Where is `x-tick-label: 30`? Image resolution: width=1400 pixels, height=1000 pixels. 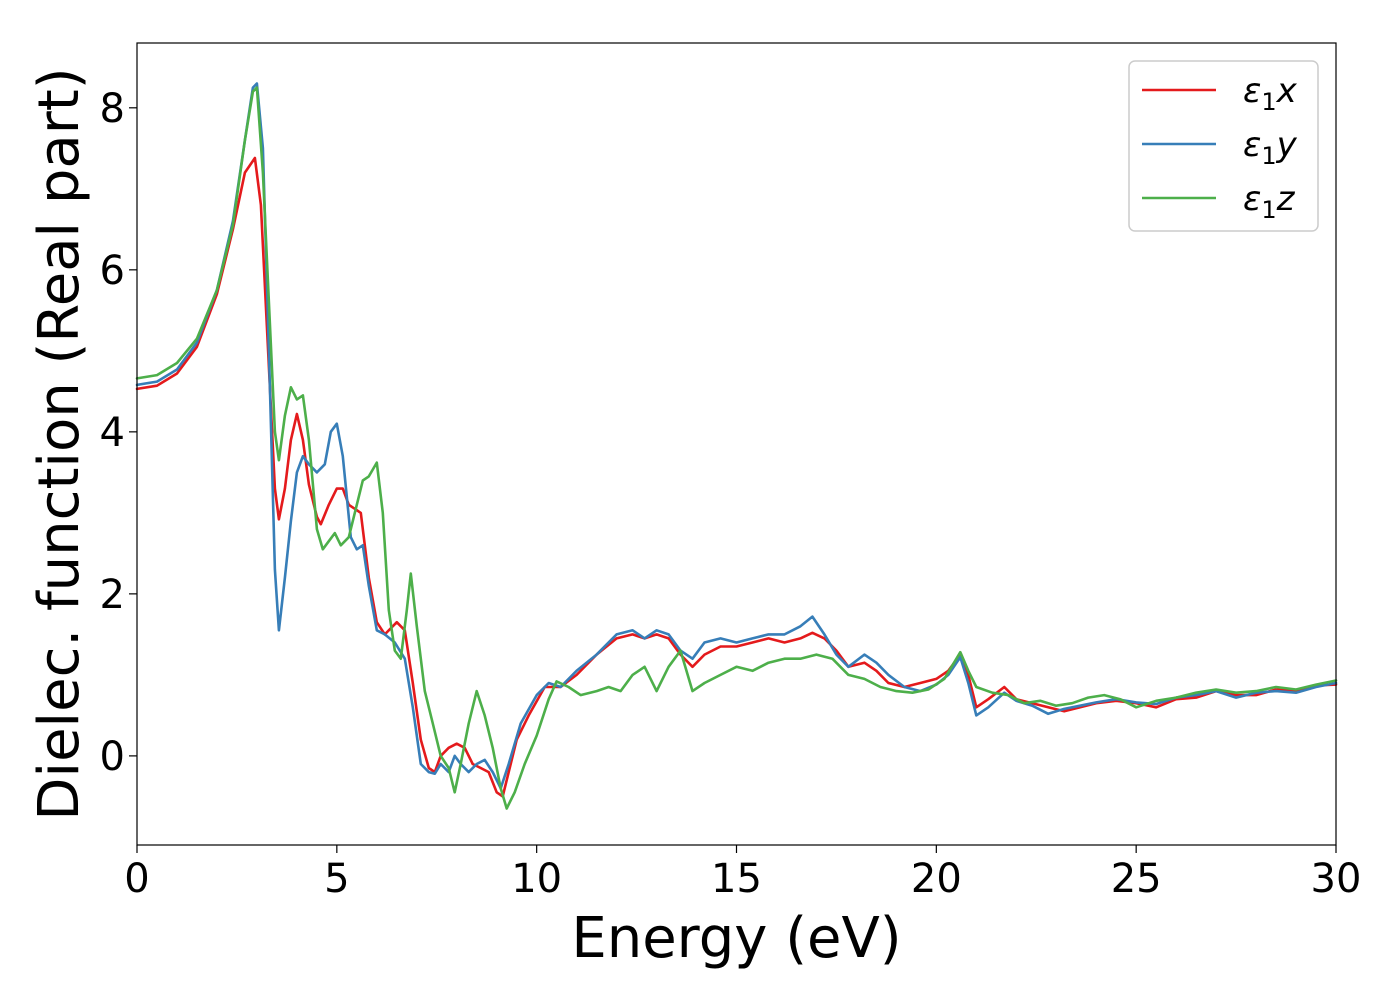 x-tick-label: 30 is located at coordinates (1336, 879).